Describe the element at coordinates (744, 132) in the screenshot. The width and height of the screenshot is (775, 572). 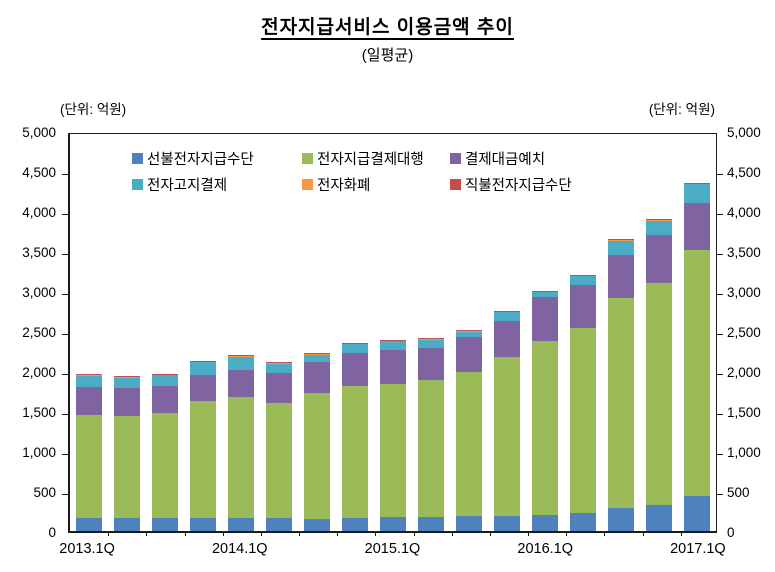
I see `y-axis-label-right: 5,000` at that location.